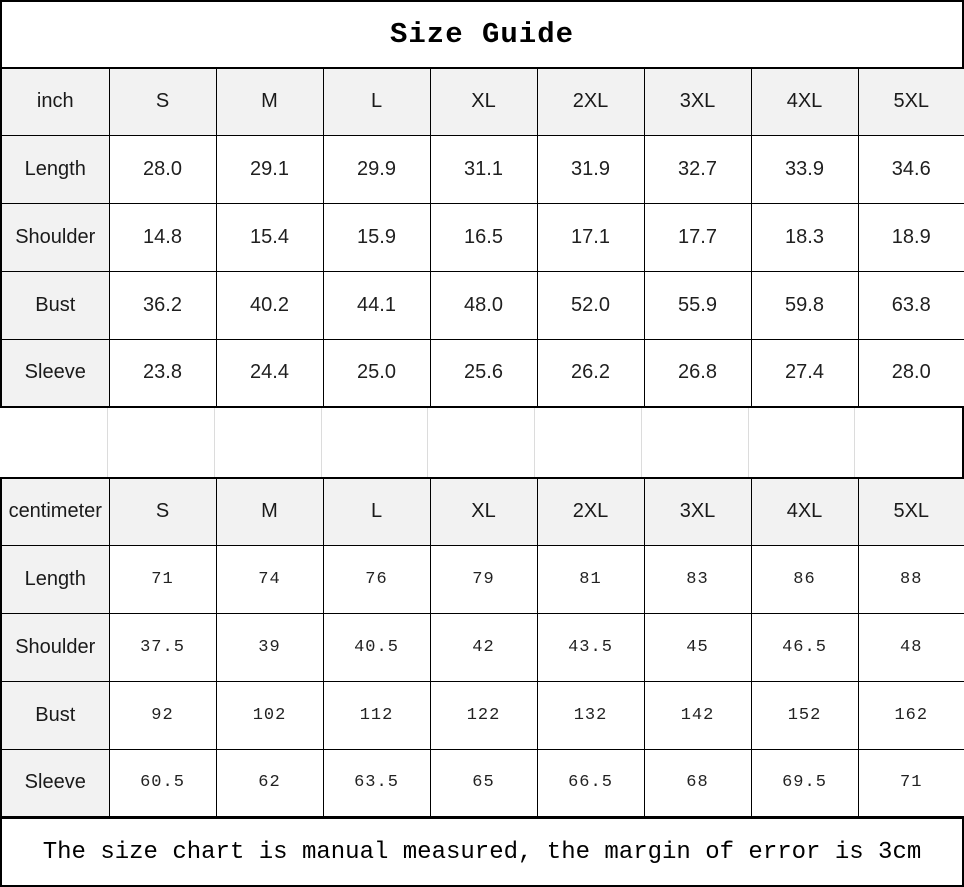 The width and height of the screenshot is (964, 887). What do you see at coordinates (269, 715) in the screenshot?
I see `value-cell: 102` at bounding box center [269, 715].